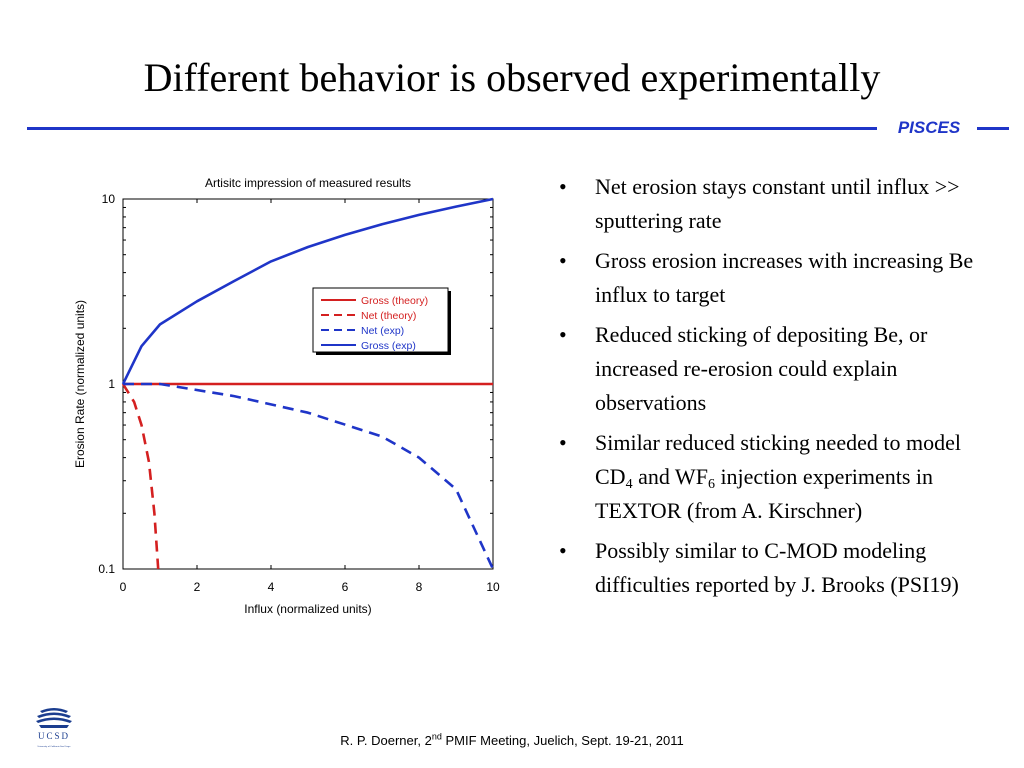  What do you see at coordinates (123, 587) in the screenshot?
I see `x-tick-label: 0` at bounding box center [123, 587].